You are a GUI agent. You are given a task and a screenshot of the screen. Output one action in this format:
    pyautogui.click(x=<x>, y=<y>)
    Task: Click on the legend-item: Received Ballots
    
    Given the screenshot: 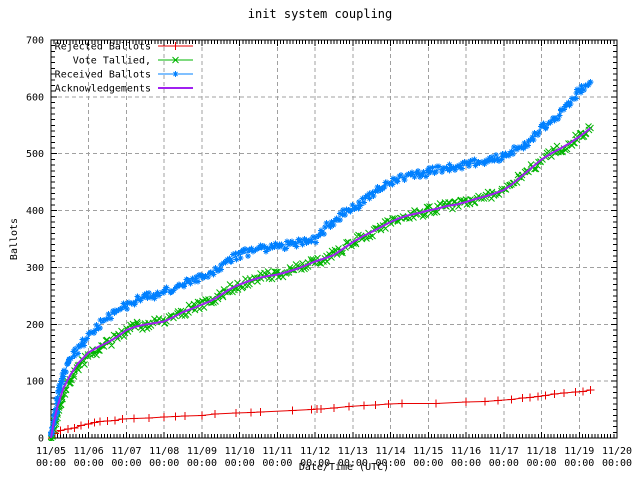 What is the action you would take?
    pyautogui.click(x=124, y=75)
    